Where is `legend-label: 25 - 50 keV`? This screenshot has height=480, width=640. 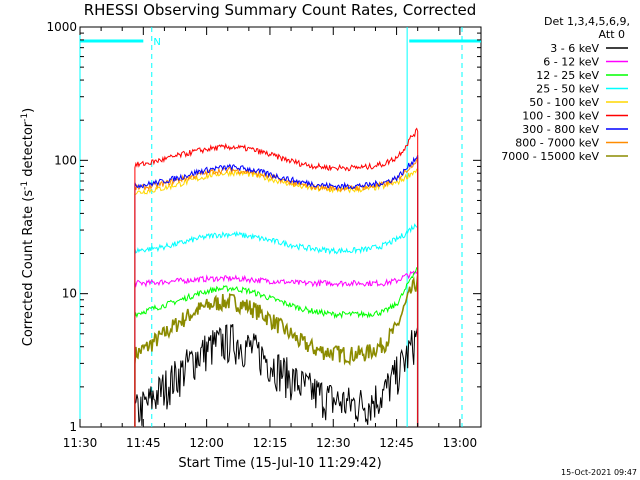 legend-label: 25 - 50 keV is located at coordinates (567, 89).